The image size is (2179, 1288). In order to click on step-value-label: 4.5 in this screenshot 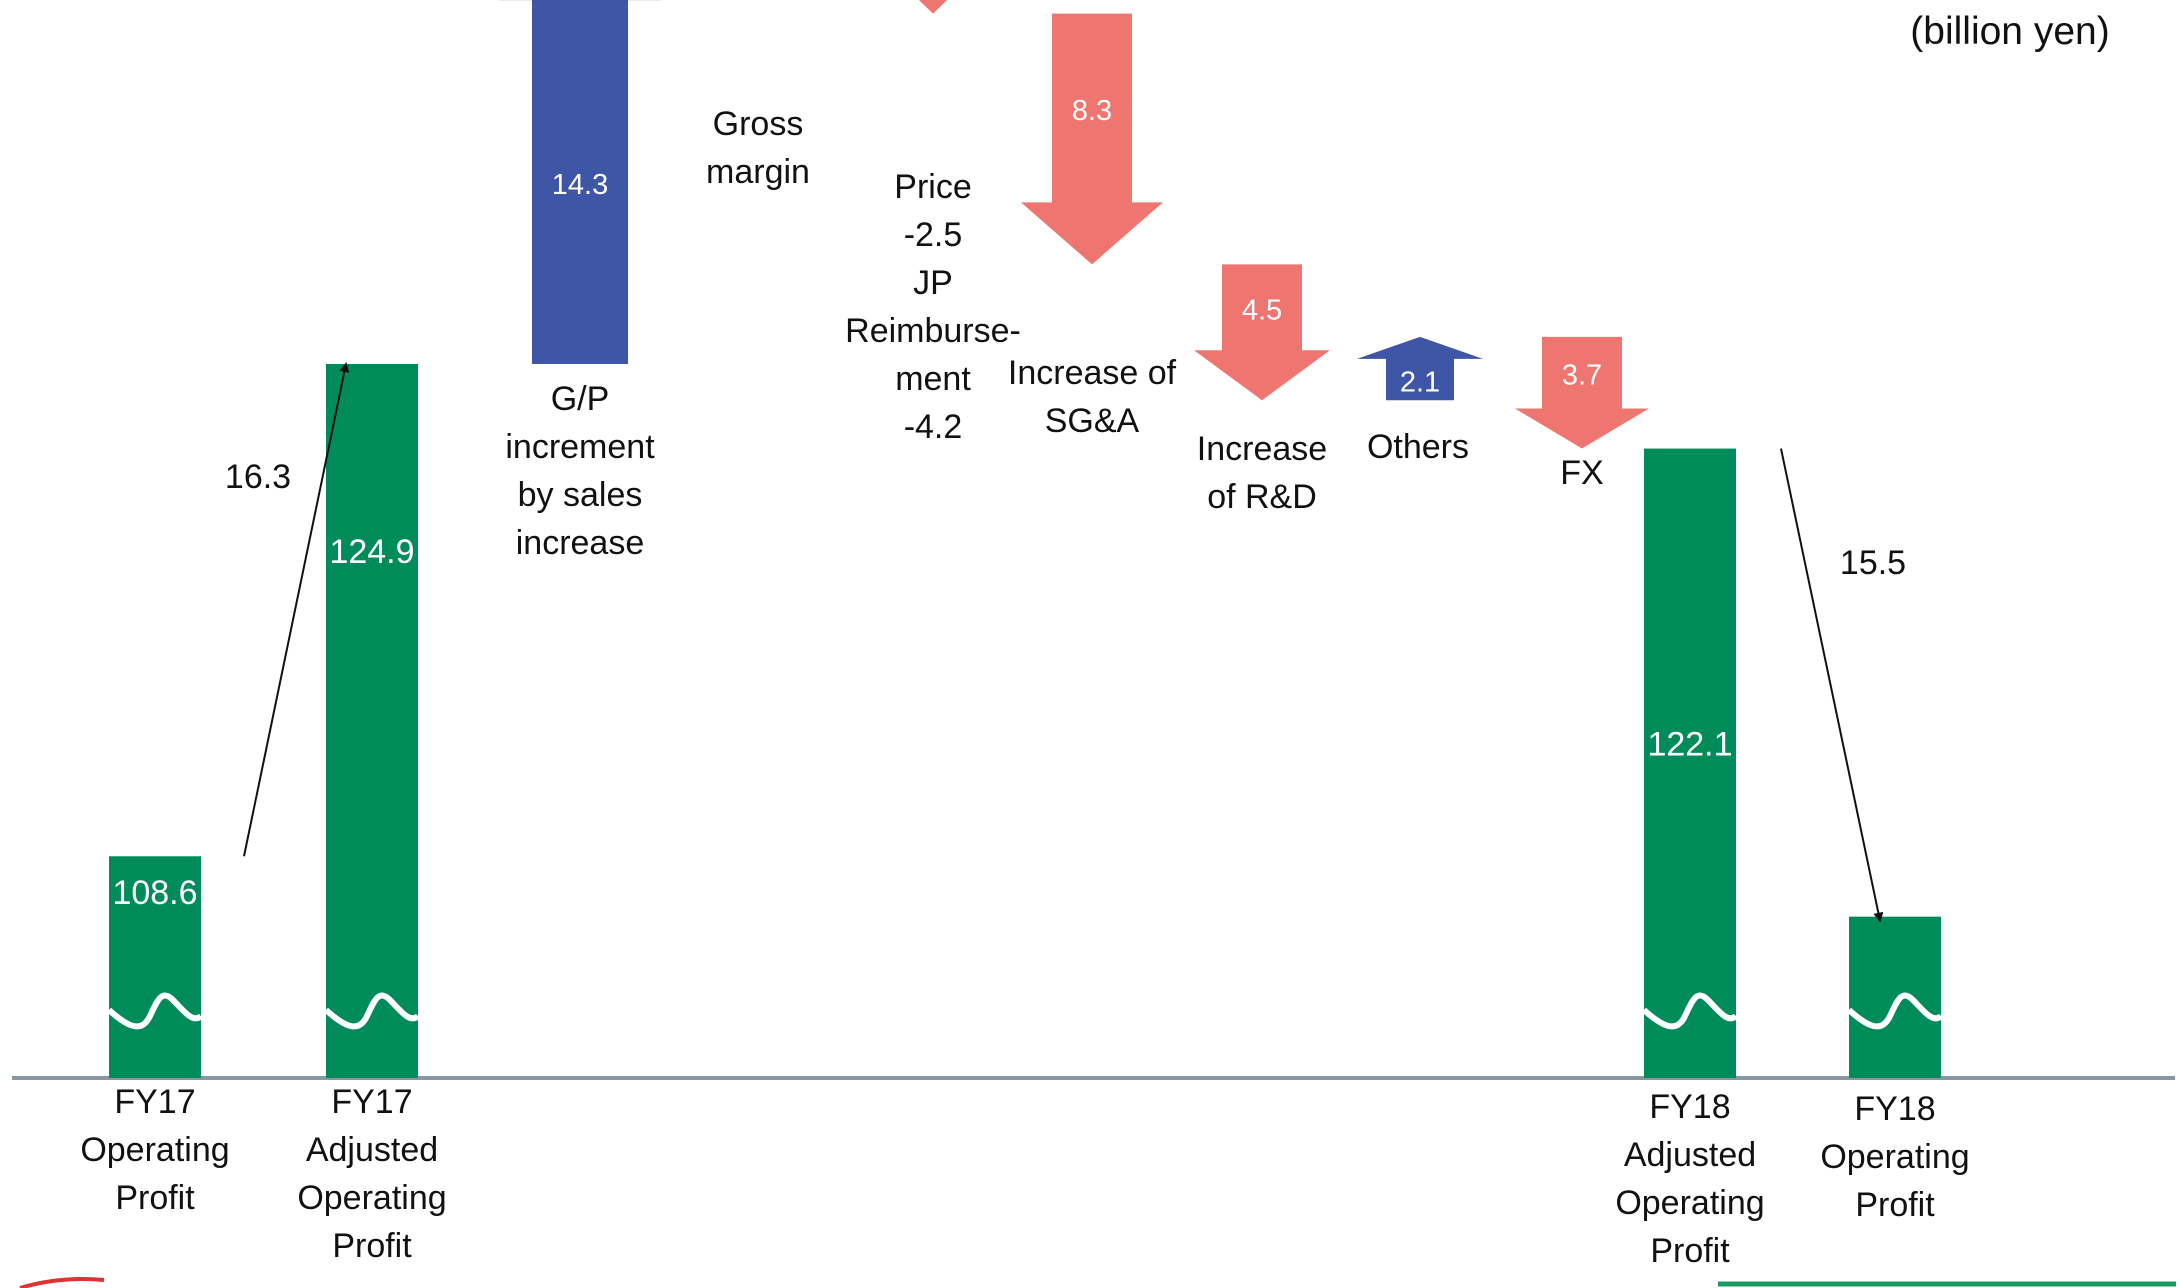, I will do `click(1262, 310)`.